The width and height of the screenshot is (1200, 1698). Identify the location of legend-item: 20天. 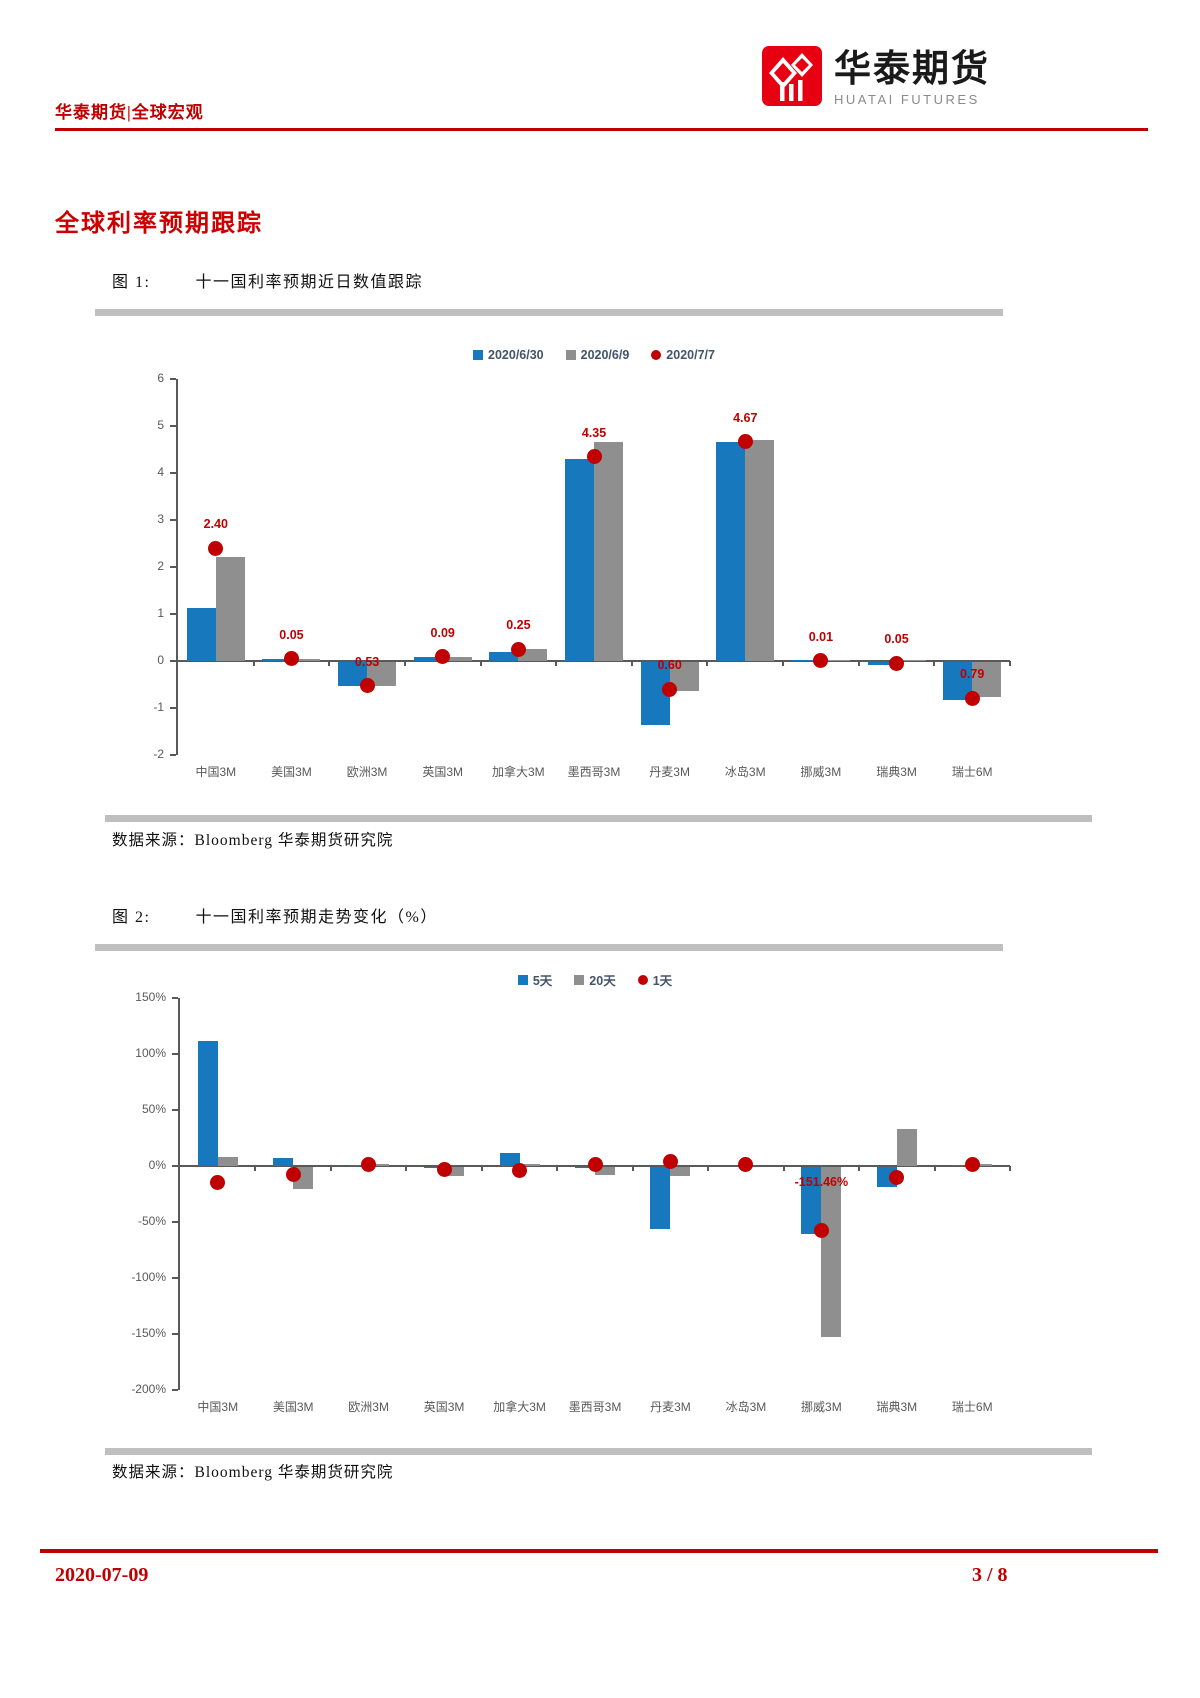
(595, 979).